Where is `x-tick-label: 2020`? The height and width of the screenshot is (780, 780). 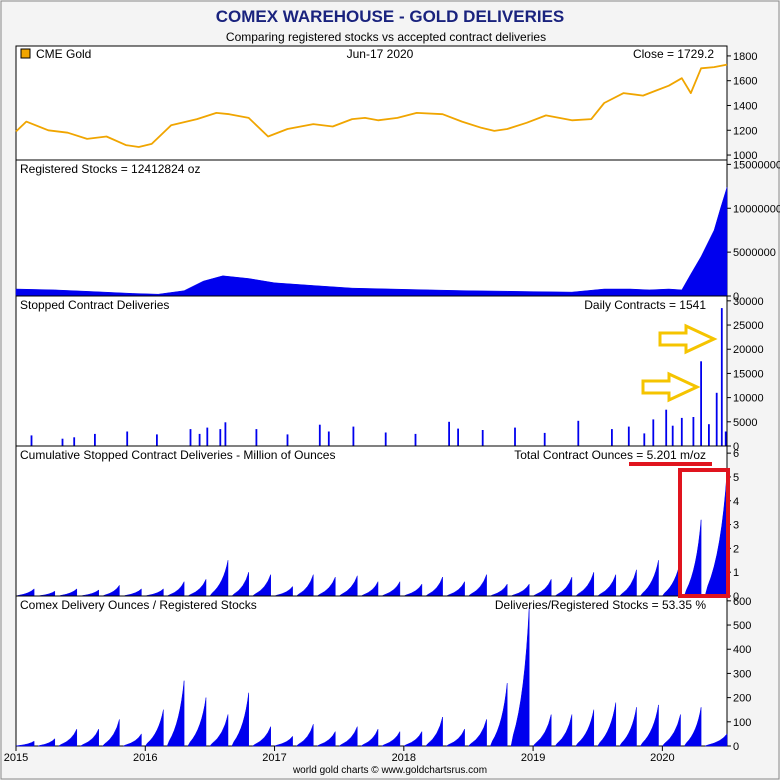
x-tick-label: 2020 is located at coordinates (662, 758).